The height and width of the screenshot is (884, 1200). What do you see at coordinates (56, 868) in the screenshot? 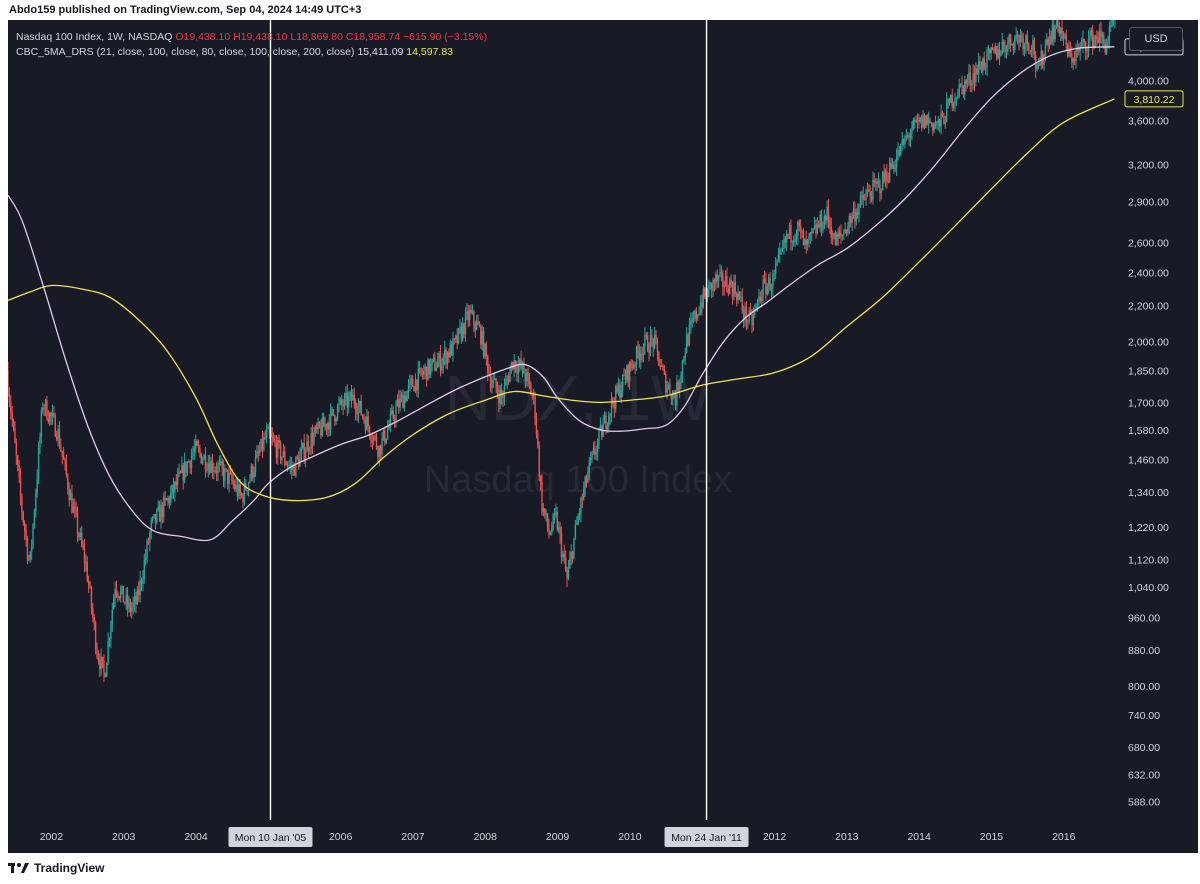
I see `tradingview-logo: TradingView` at bounding box center [56, 868].